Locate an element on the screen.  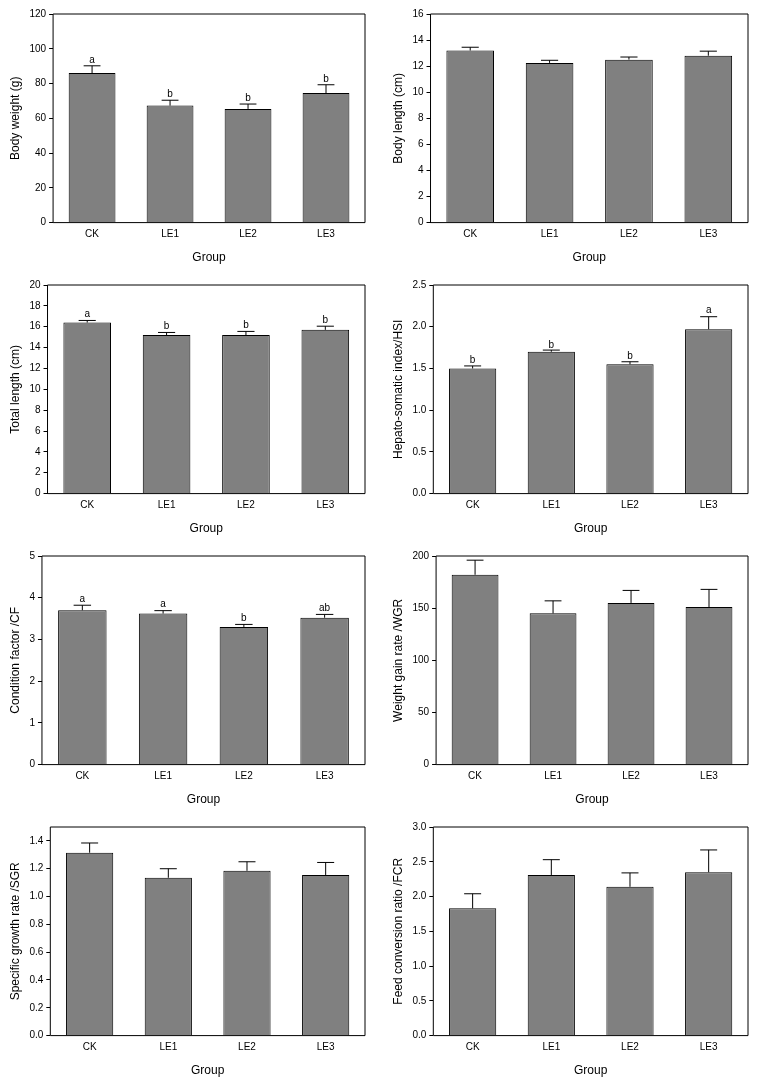
y-tick-label: 150 is located at coordinates (421, 607).